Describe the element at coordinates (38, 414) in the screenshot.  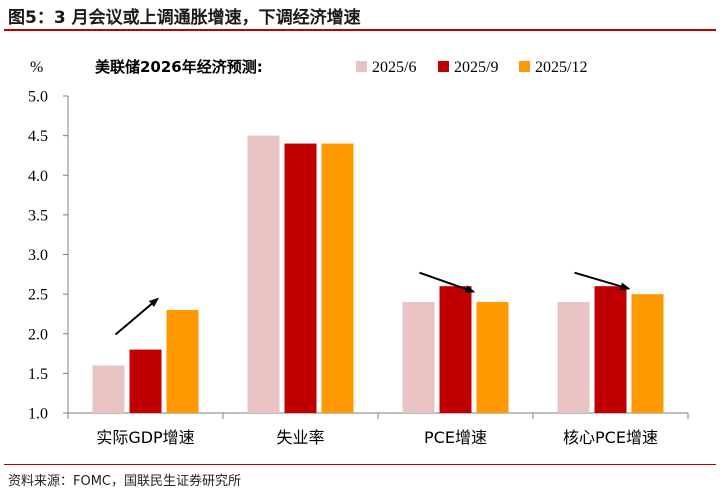
I see `y-tick-label: 1.0` at that location.